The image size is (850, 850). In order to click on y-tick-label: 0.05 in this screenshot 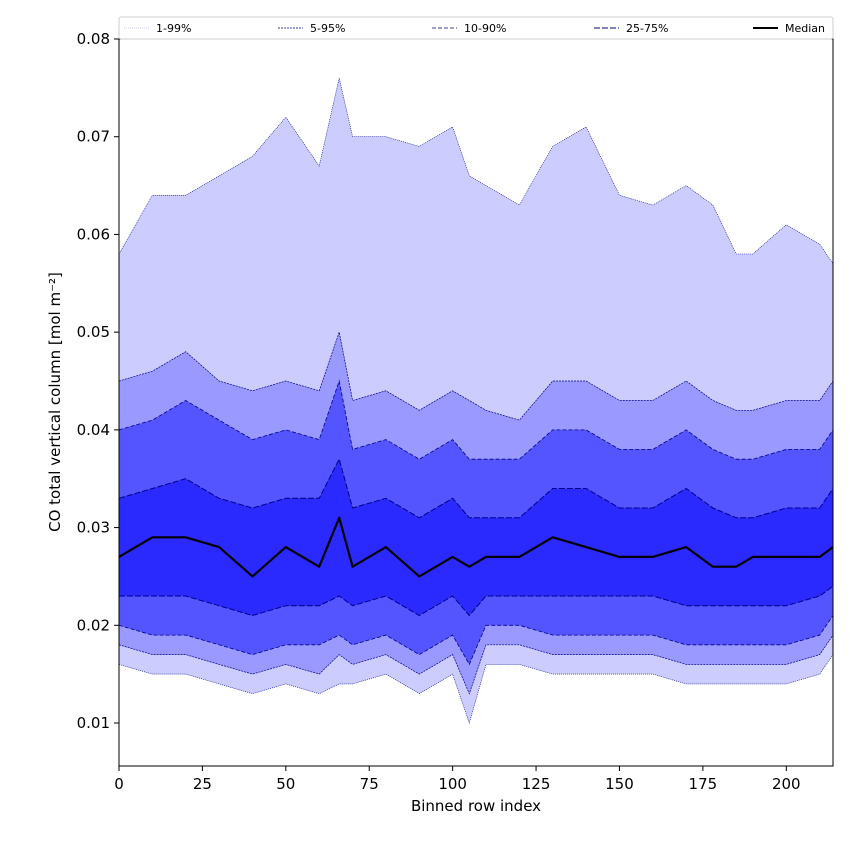, I will do `click(93, 332)`.